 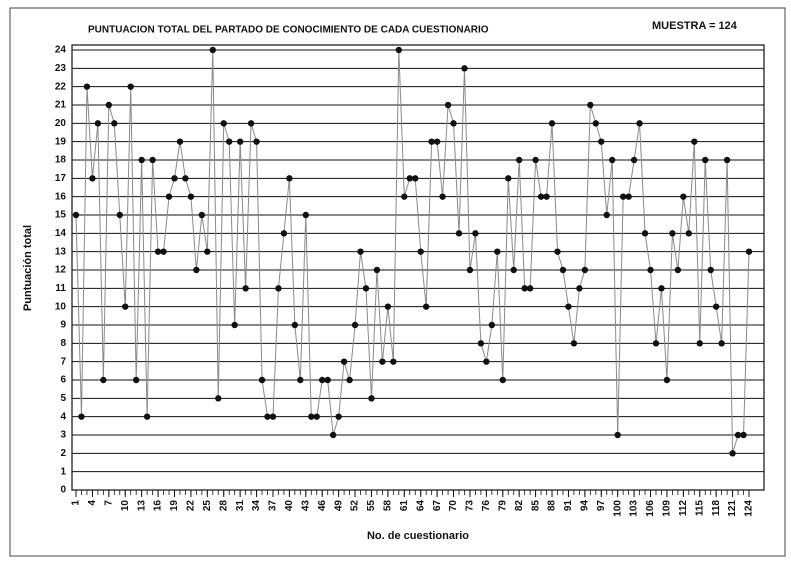 I want to click on x-tick-label: 10, so click(x=125, y=506).